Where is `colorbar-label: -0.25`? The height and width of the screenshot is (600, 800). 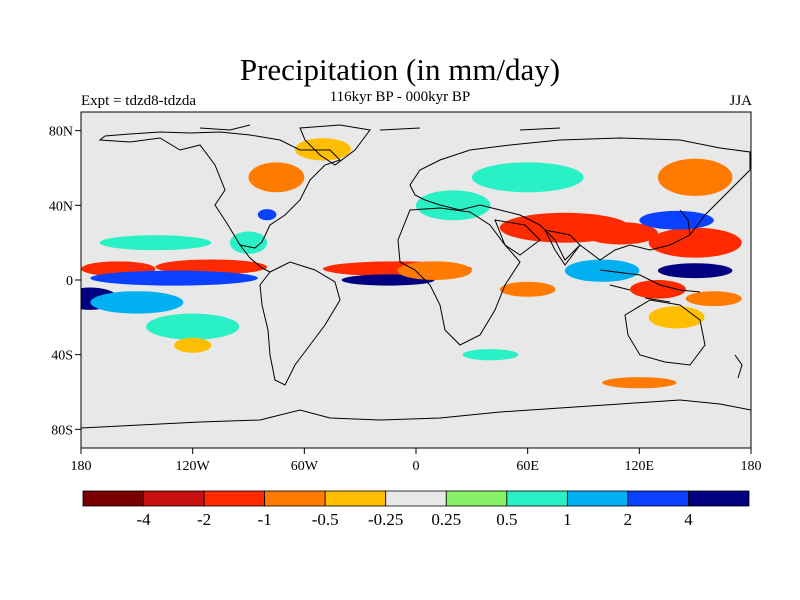 colorbar-label: -0.25 is located at coordinates (385, 519).